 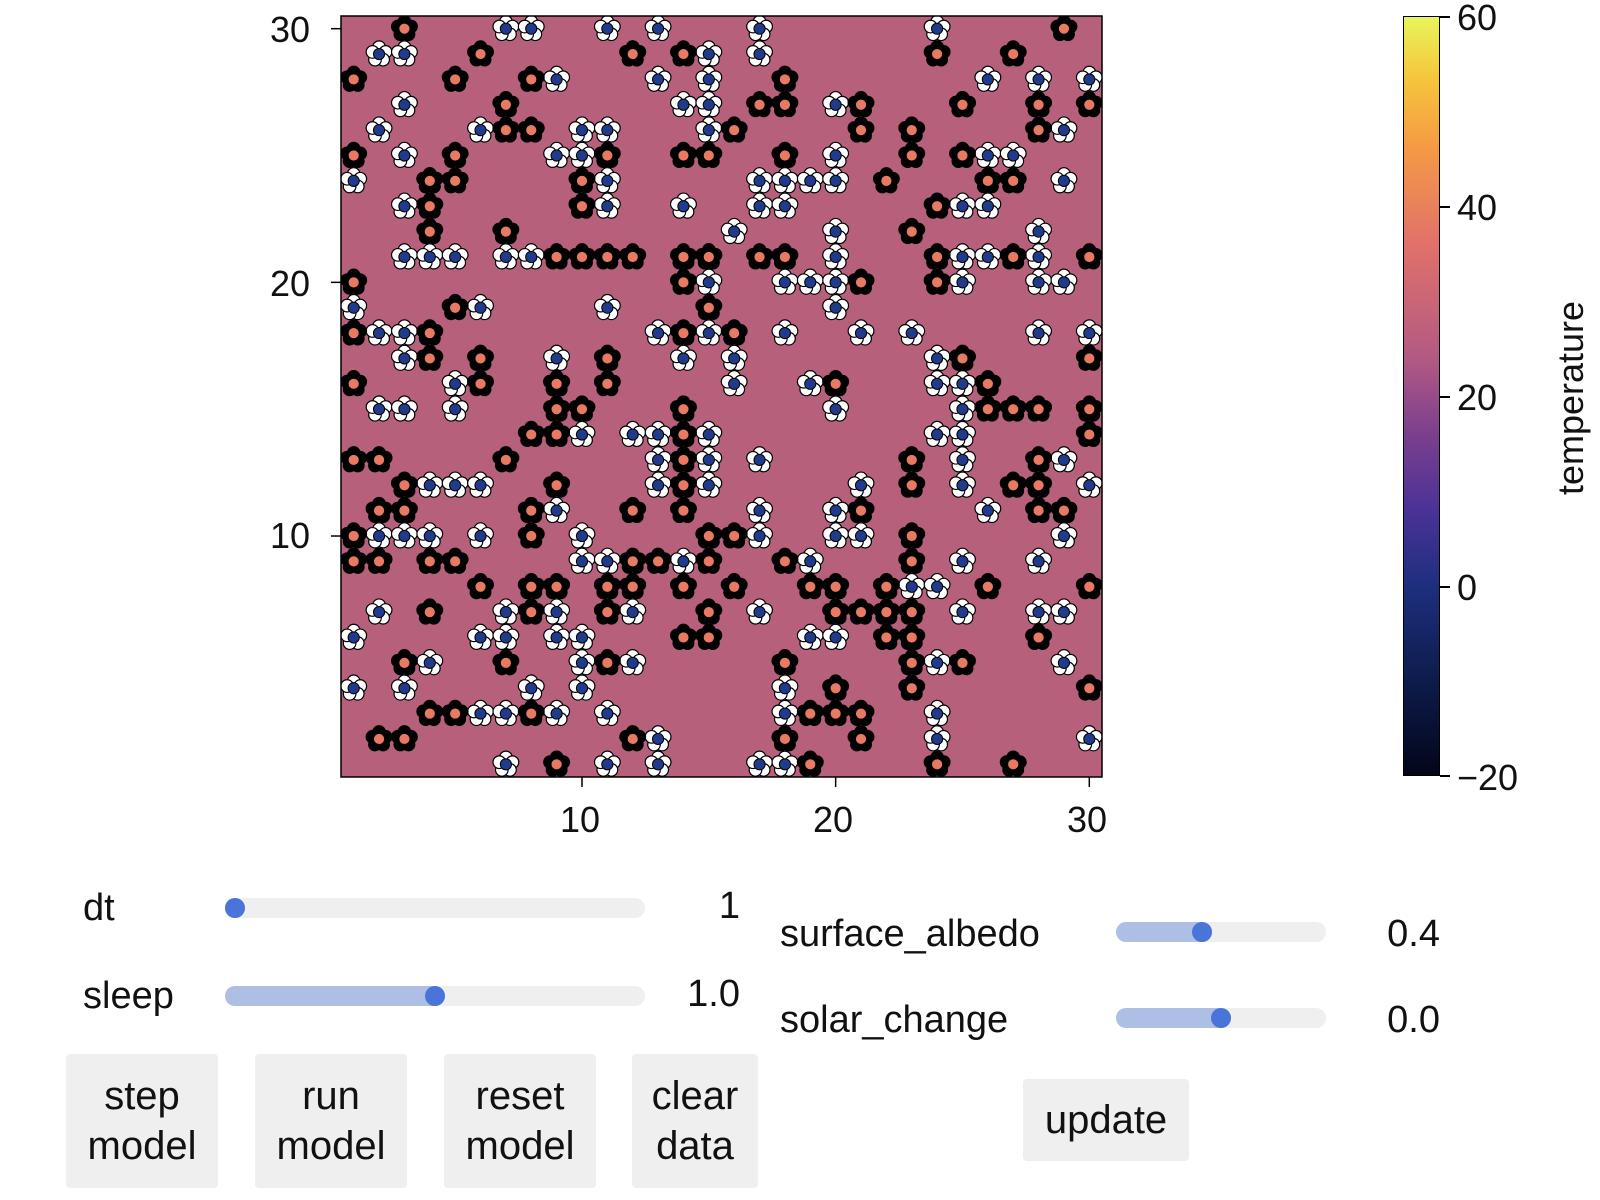 I want to click on surface-albedo-slider-knob, so click(x=1202, y=932).